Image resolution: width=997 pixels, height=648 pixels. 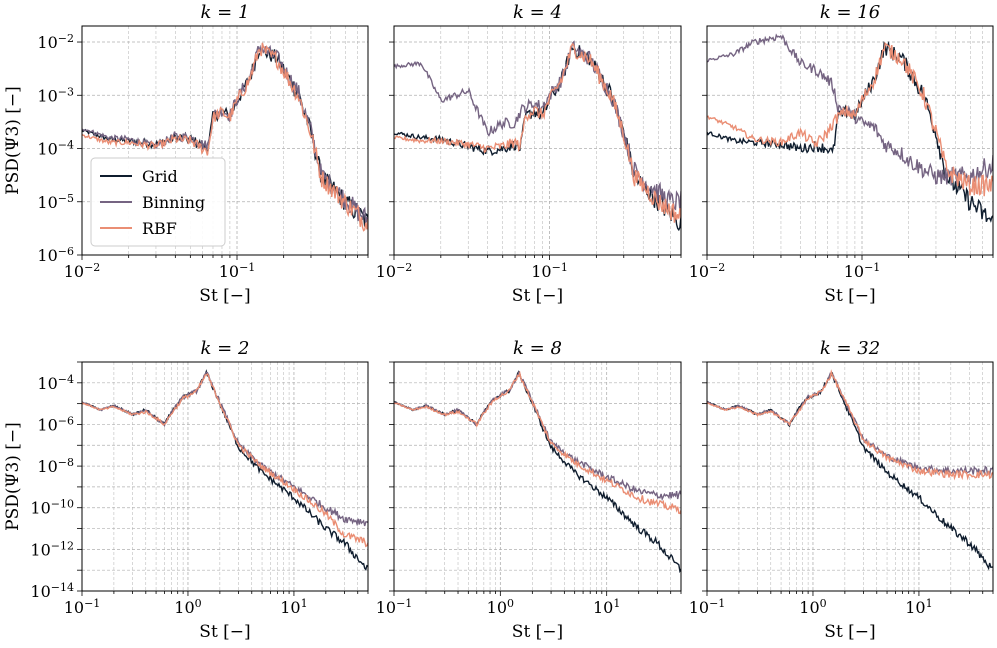 I want to click on y-tick-label: 10⁻², so click(x=55, y=42).